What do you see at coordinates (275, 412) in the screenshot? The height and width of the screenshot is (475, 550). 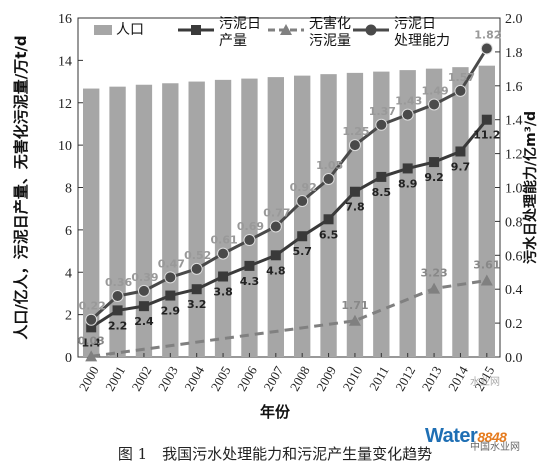 I see `x-axis-title: 年份` at bounding box center [275, 412].